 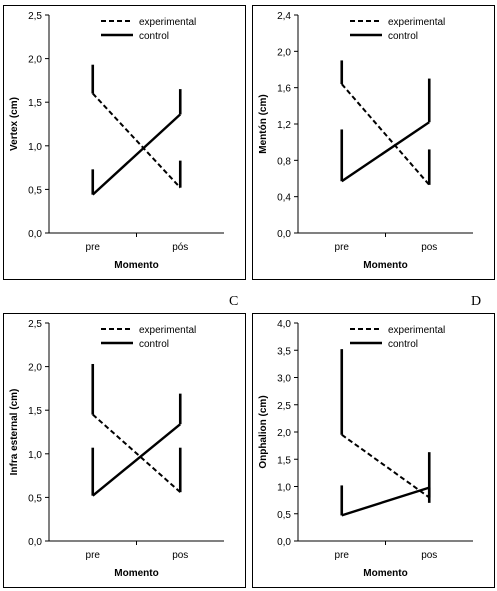 What do you see at coordinates (284, 351) in the screenshot?
I see `y-tick-label: 3,5` at bounding box center [284, 351].